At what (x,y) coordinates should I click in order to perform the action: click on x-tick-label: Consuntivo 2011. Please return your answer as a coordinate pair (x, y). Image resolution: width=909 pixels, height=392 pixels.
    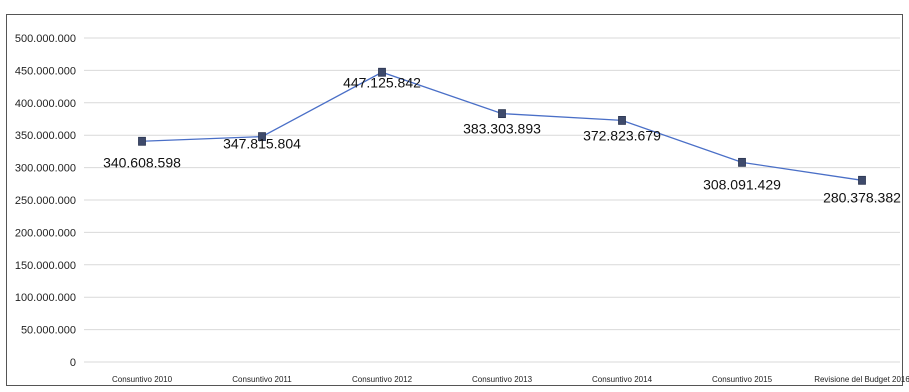
    Looking at the image, I should click on (262, 379).